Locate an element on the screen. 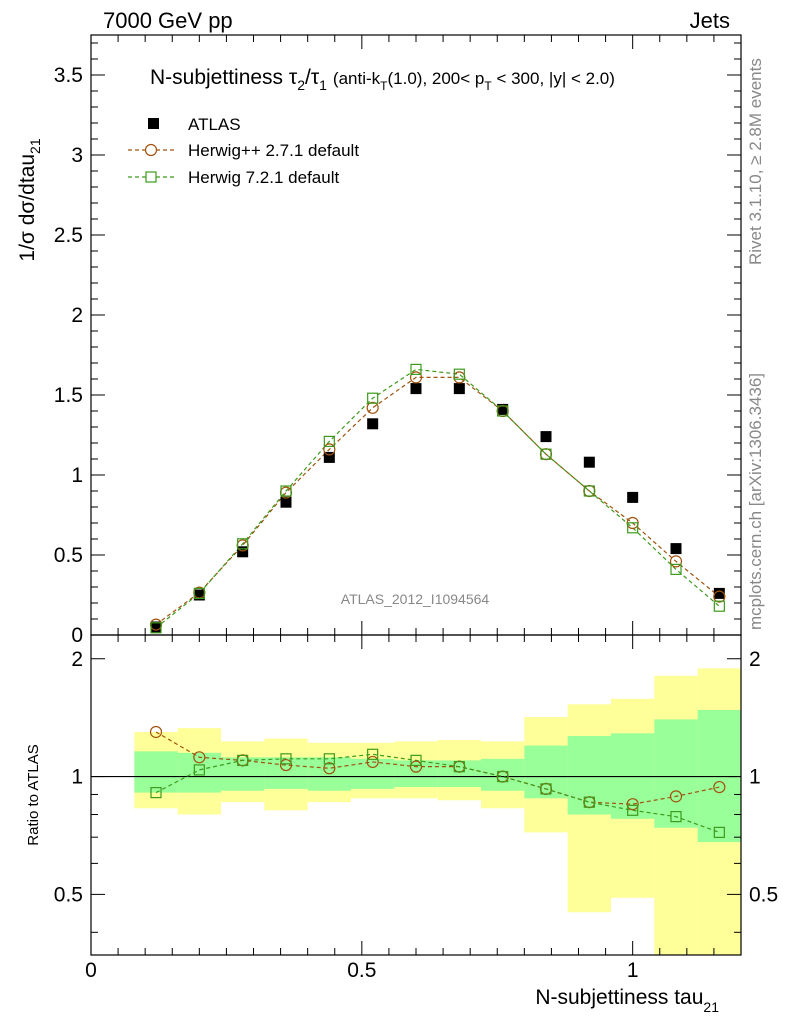 The width and height of the screenshot is (786, 1024). ratio-y-tick-label: 1 is located at coordinates (77, 777).